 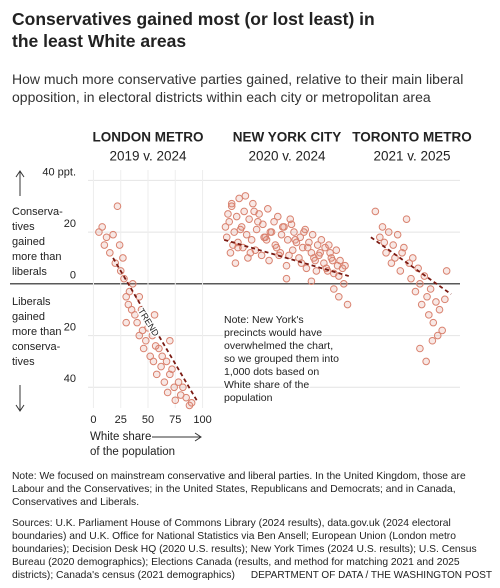 What do you see at coordinates (23, 227) in the screenshot?
I see `y-label-top: tives` at bounding box center [23, 227].